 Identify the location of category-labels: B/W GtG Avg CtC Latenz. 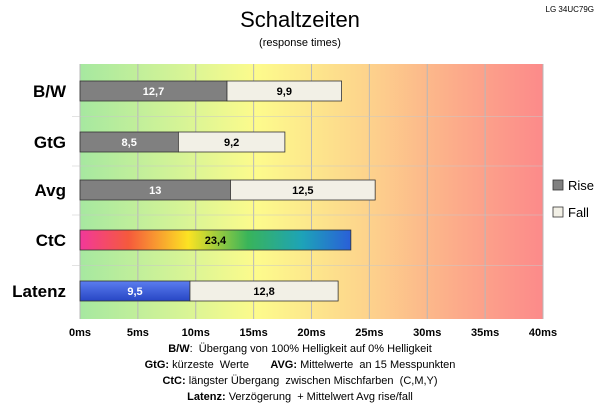
(39, 191).